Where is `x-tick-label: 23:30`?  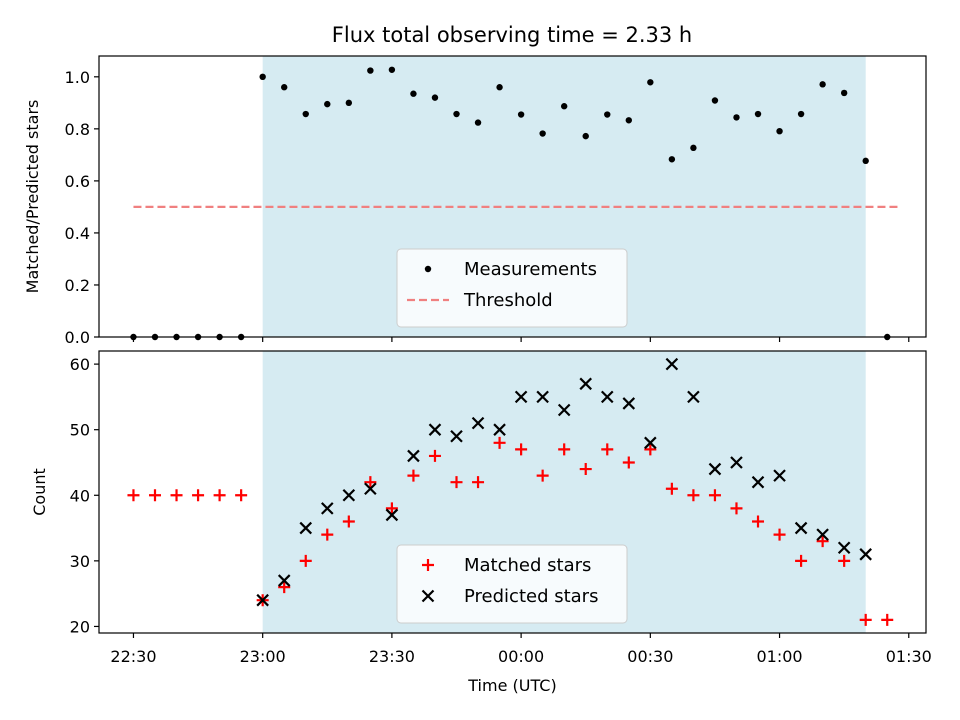 x-tick-label: 23:30 is located at coordinates (392, 656).